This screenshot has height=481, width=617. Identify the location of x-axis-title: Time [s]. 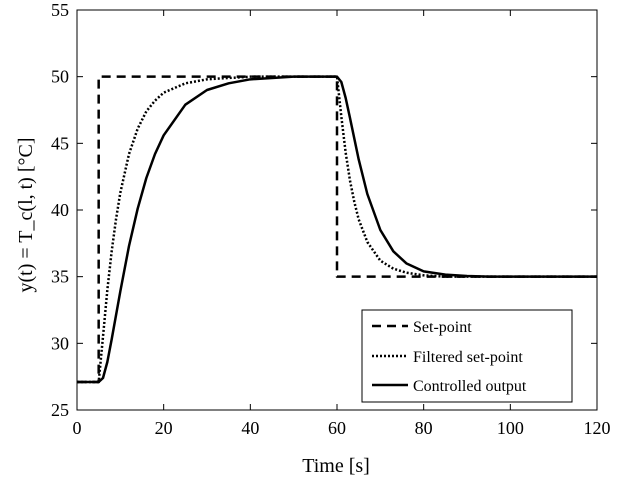
(336, 466).